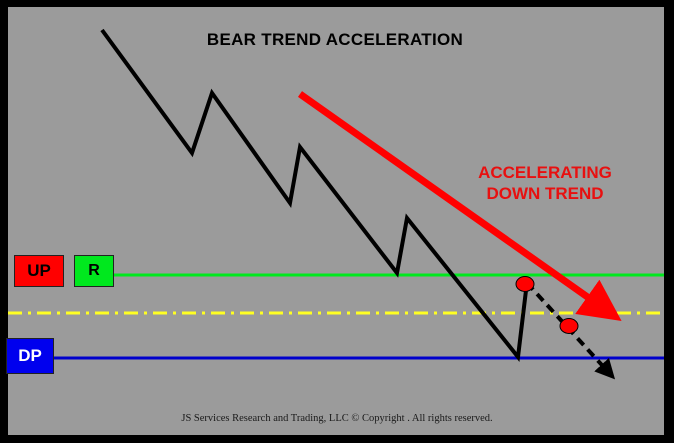 The height and width of the screenshot is (443, 674). What do you see at coordinates (525, 284) in the screenshot?
I see `marker-dot-upper` at bounding box center [525, 284].